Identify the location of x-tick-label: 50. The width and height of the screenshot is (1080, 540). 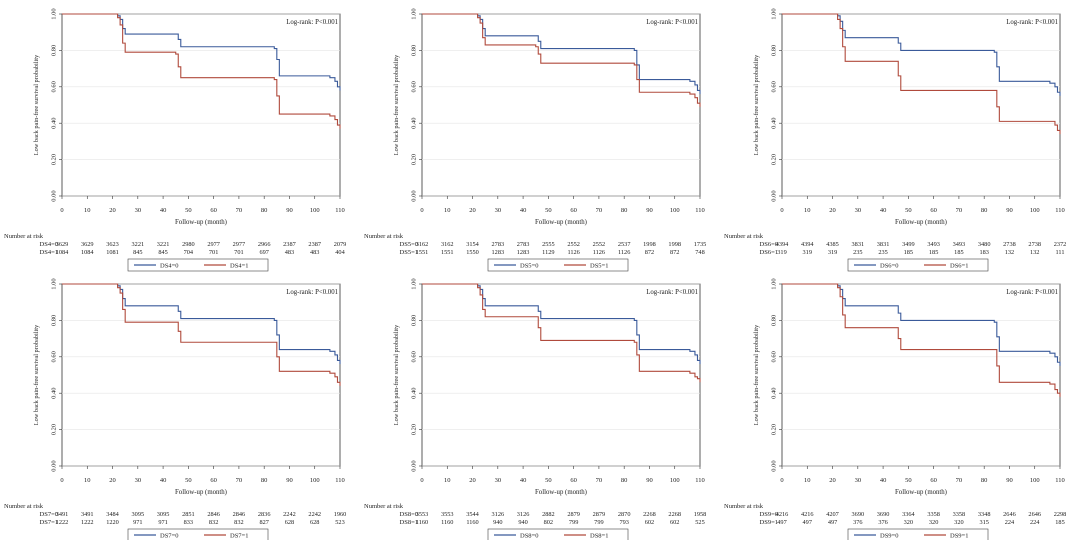
(908, 480).